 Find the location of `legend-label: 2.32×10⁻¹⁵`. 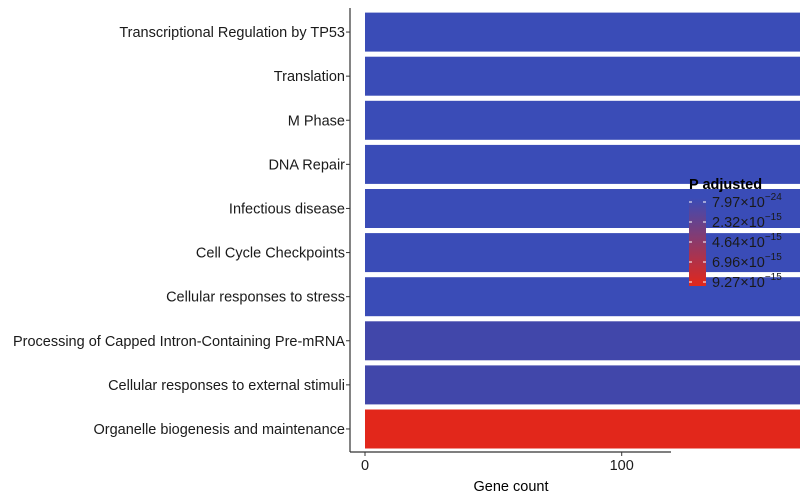

legend-label: 2.32×10⁻¹⁵ is located at coordinates (747, 221).